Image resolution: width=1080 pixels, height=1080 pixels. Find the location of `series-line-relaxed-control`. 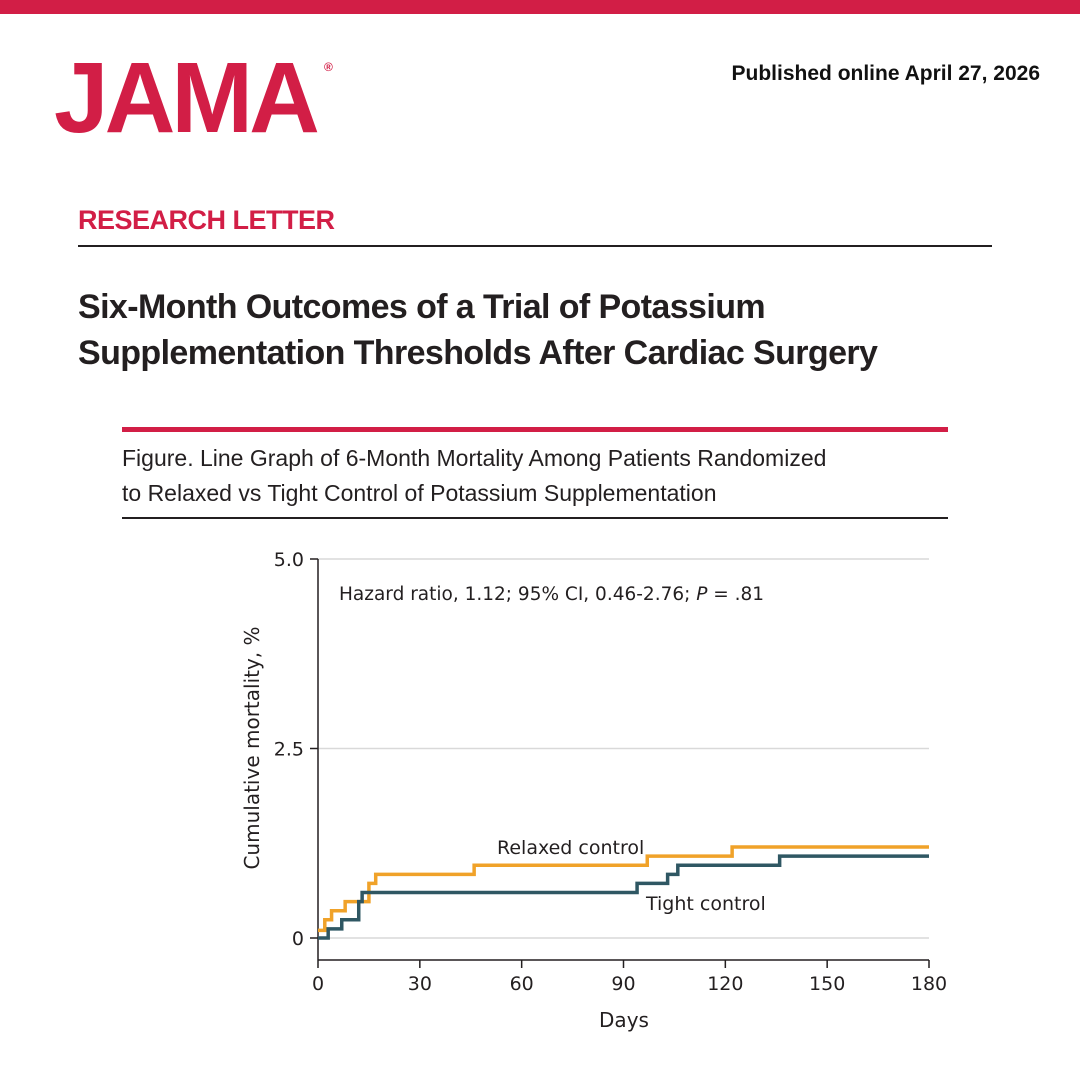

series-line-relaxed-control is located at coordinates (623, 889).